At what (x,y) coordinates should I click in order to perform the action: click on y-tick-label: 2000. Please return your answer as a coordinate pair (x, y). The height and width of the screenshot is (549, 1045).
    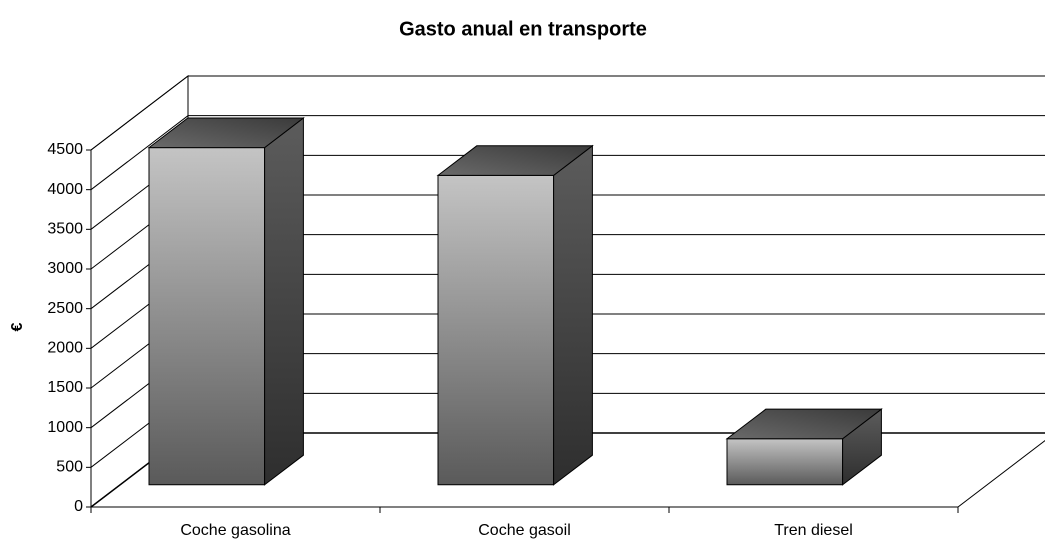
    Looking at the image, I should click on (65, 348).